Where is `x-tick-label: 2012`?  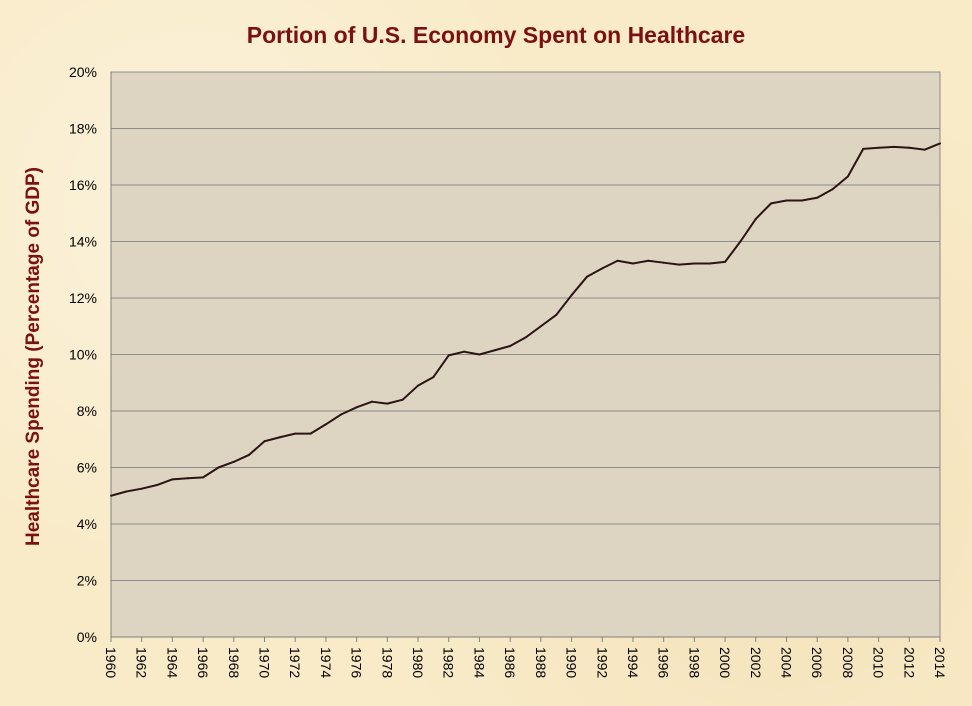
x-tick-label: 2012 is located at coordinates (909, 662).